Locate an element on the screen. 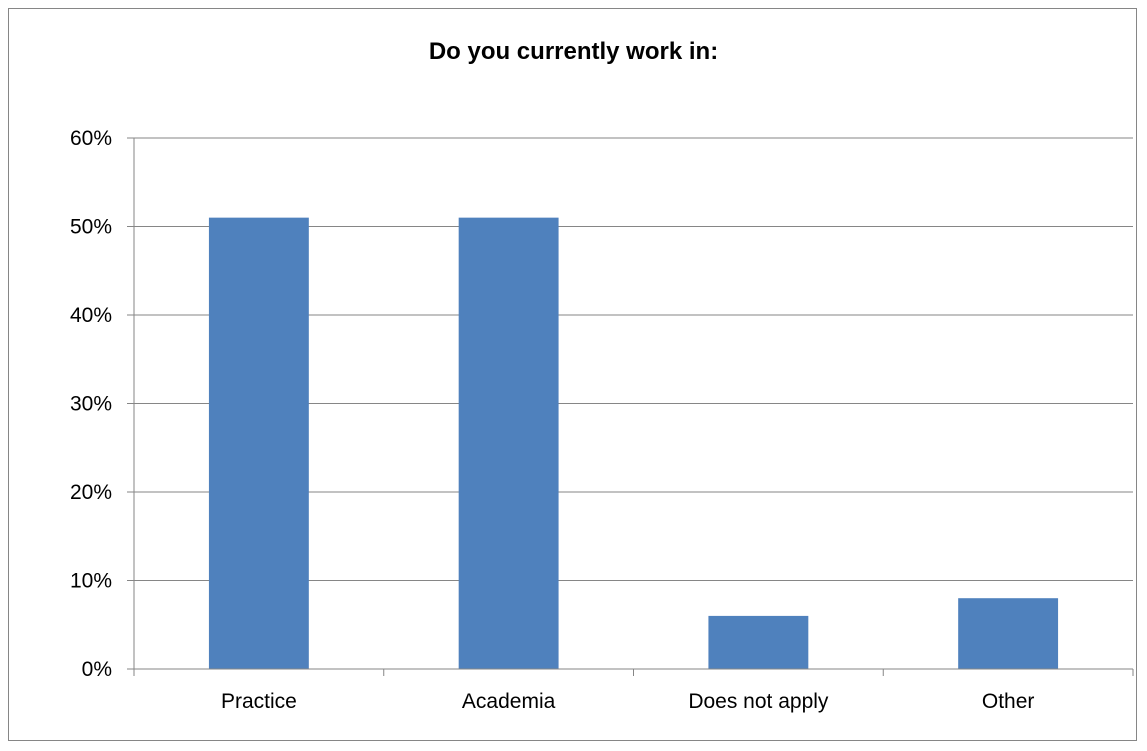 Image resolution: width=1147 pixels, height=751 pixels. x-tick-label: Does not apply is located at coordinates (758, 701).